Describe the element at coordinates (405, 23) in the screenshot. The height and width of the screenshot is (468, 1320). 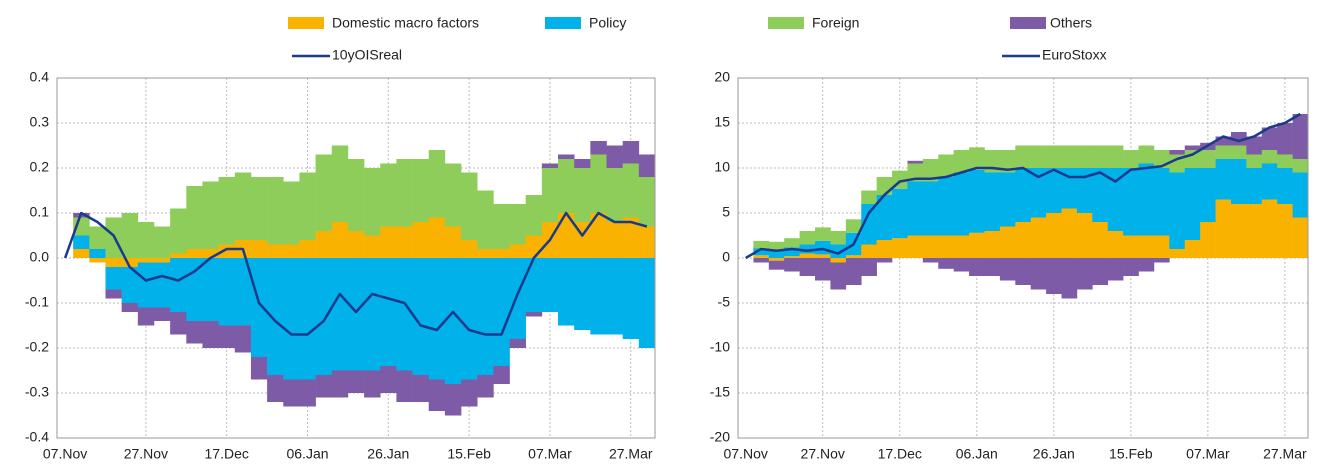
I see `legend-label: Domestic macro factors` at that location.